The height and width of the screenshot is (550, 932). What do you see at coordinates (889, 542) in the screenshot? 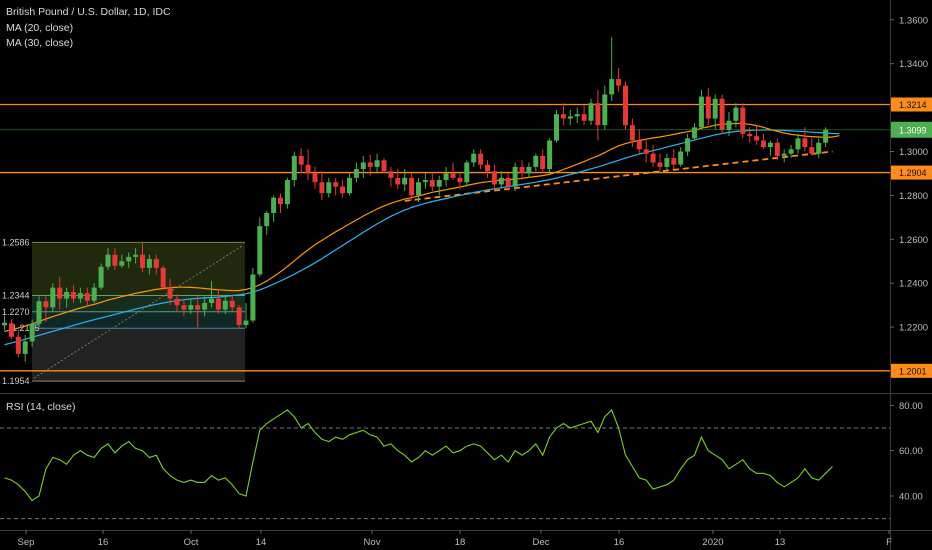
I see `time-tick-label: F` at bounding box center [889, 542].